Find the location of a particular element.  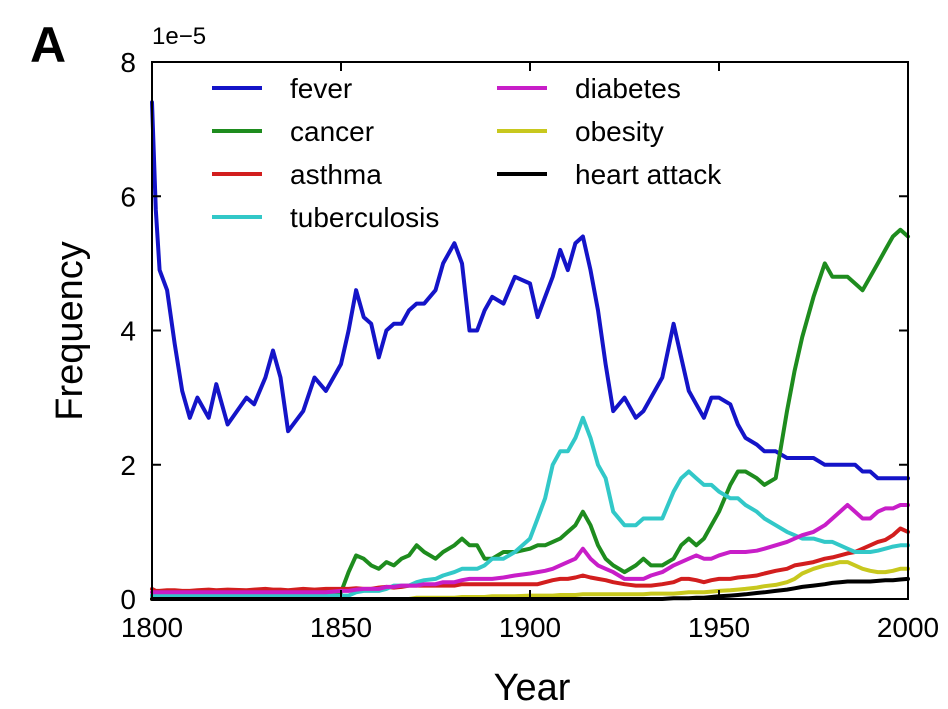

legend-label: obesity is located at coordinates (619, 131).